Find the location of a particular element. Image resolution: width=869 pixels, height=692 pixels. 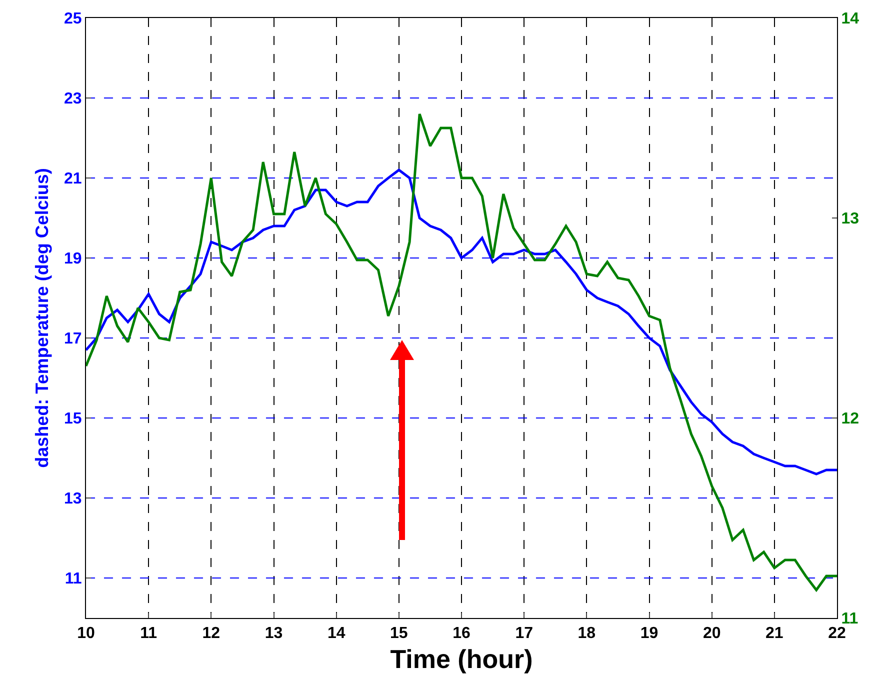

y2-tick-label: 11 is located at coordinates (849, 619).